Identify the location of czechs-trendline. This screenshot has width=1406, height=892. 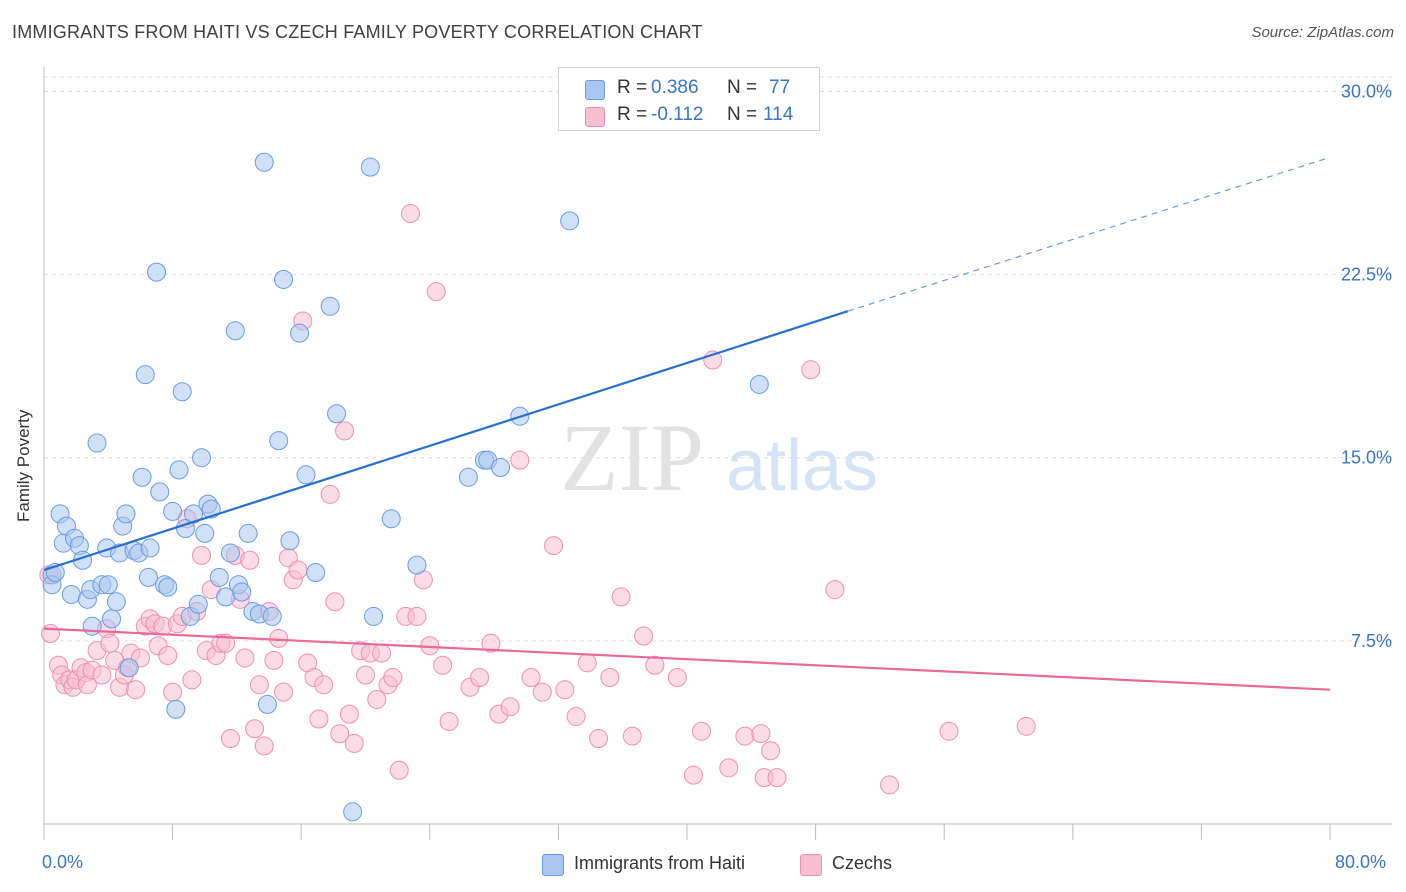
(687, 659).